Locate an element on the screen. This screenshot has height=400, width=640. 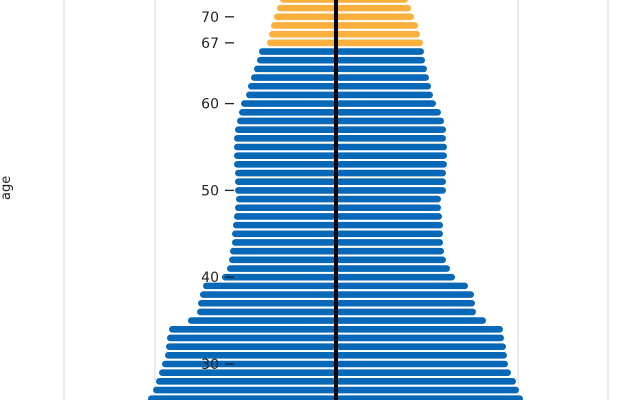
y-ticks: 30 40 50 60 67 70 is located at coordinates (217, 191).